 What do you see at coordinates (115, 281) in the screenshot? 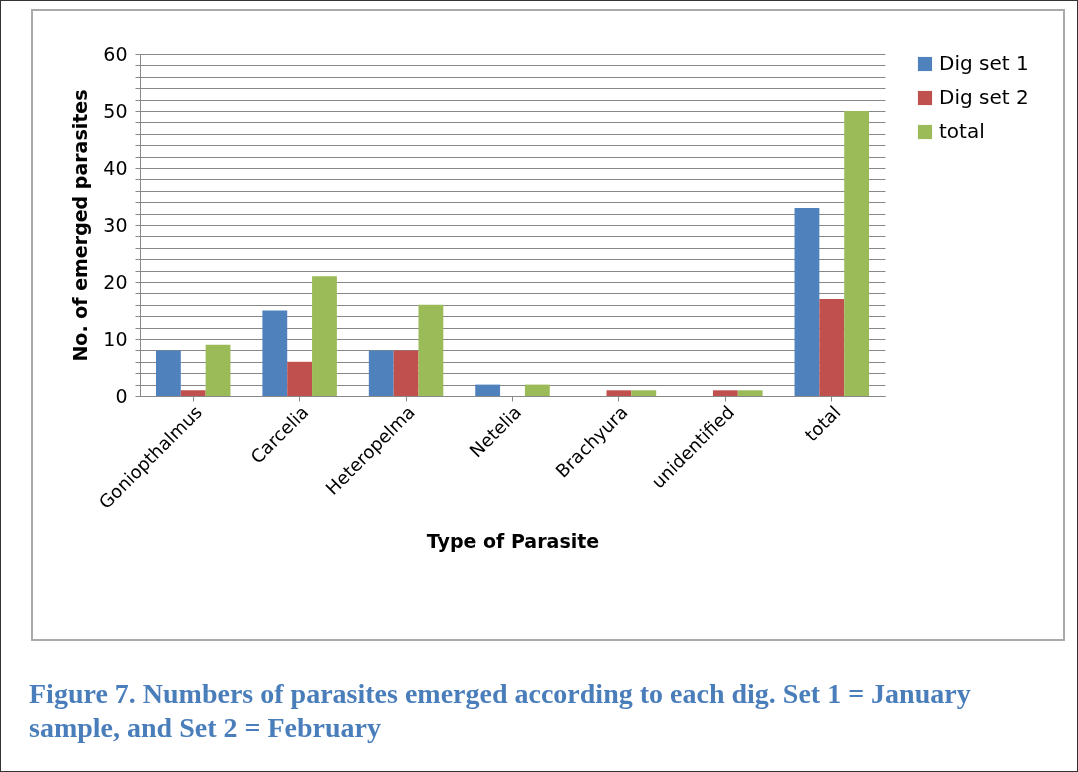
I see `y-tick-label: 20` at bounding box center [115, 281].